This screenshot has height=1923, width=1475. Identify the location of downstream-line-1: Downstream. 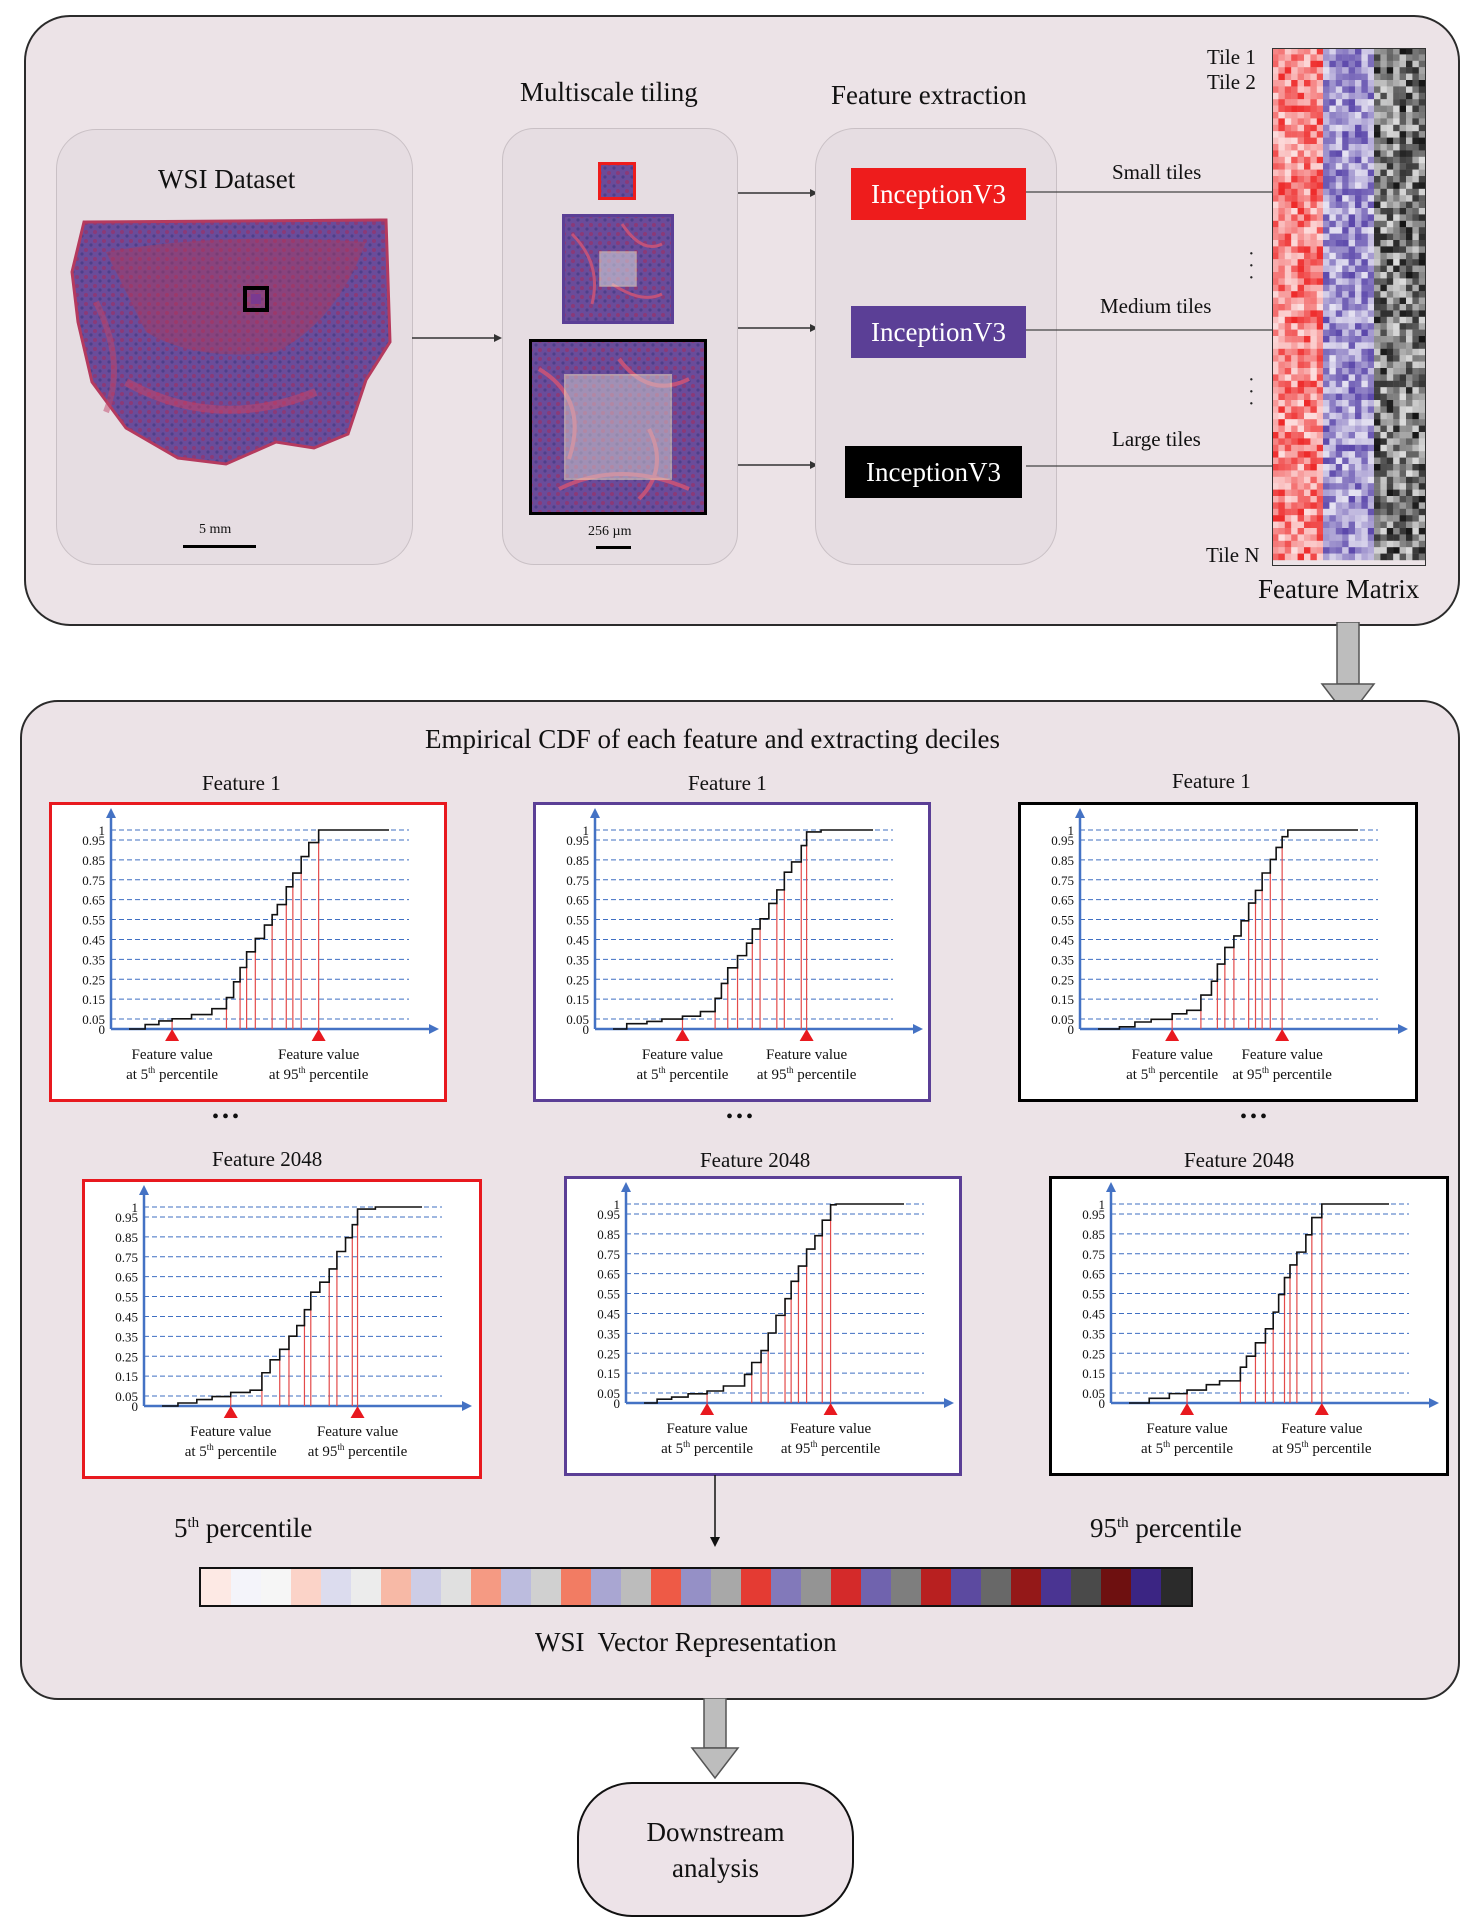
(715, 1831).